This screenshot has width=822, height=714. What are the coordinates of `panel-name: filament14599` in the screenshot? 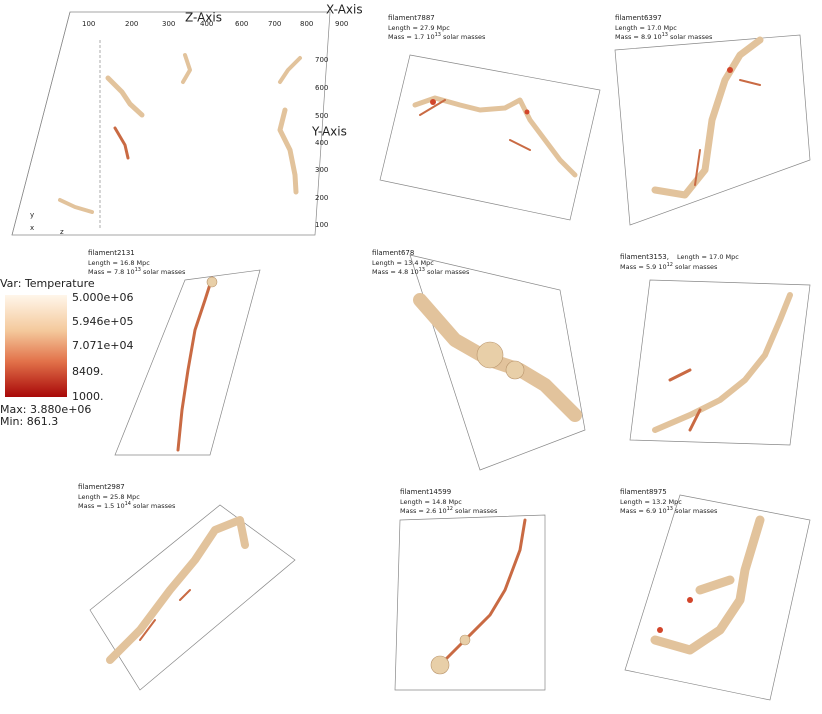 It's located at (425, 492).